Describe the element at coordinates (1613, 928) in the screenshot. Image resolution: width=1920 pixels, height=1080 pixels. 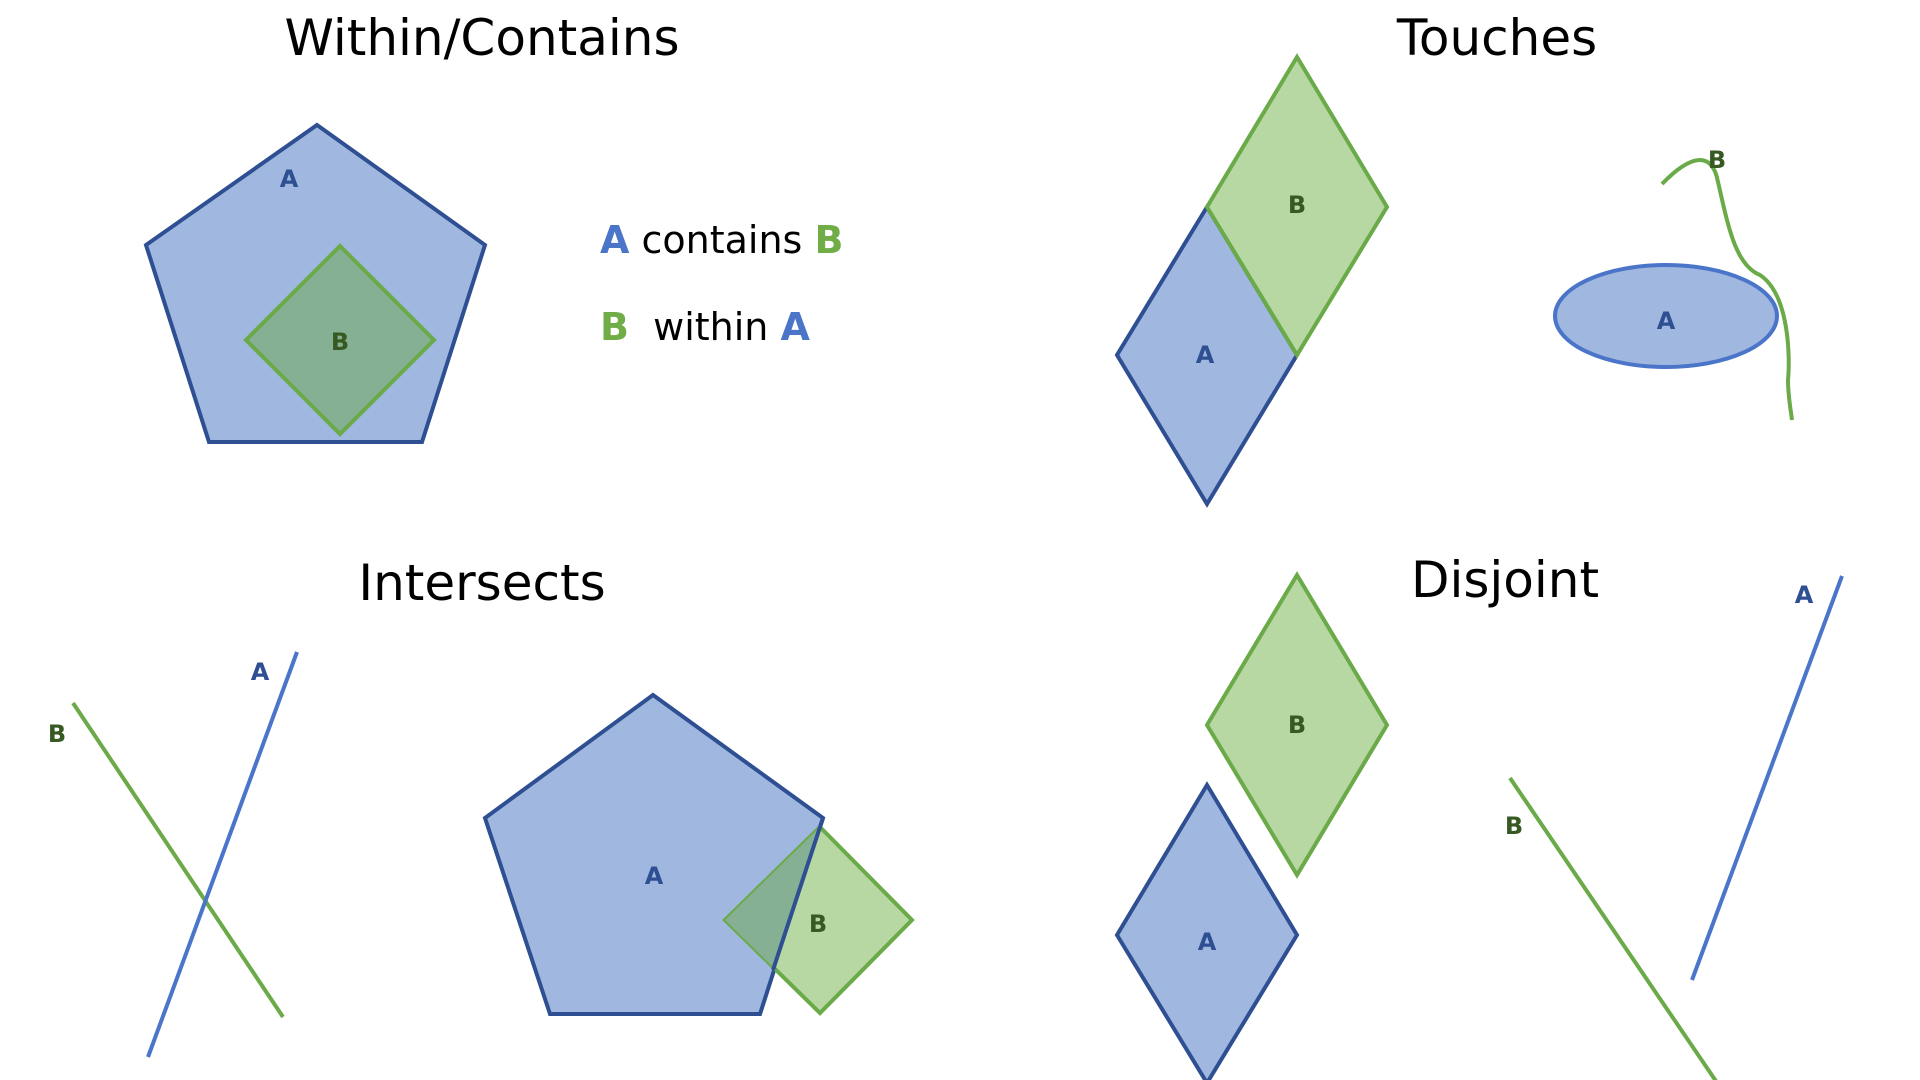
I see `line-b-disjoint` at that location.